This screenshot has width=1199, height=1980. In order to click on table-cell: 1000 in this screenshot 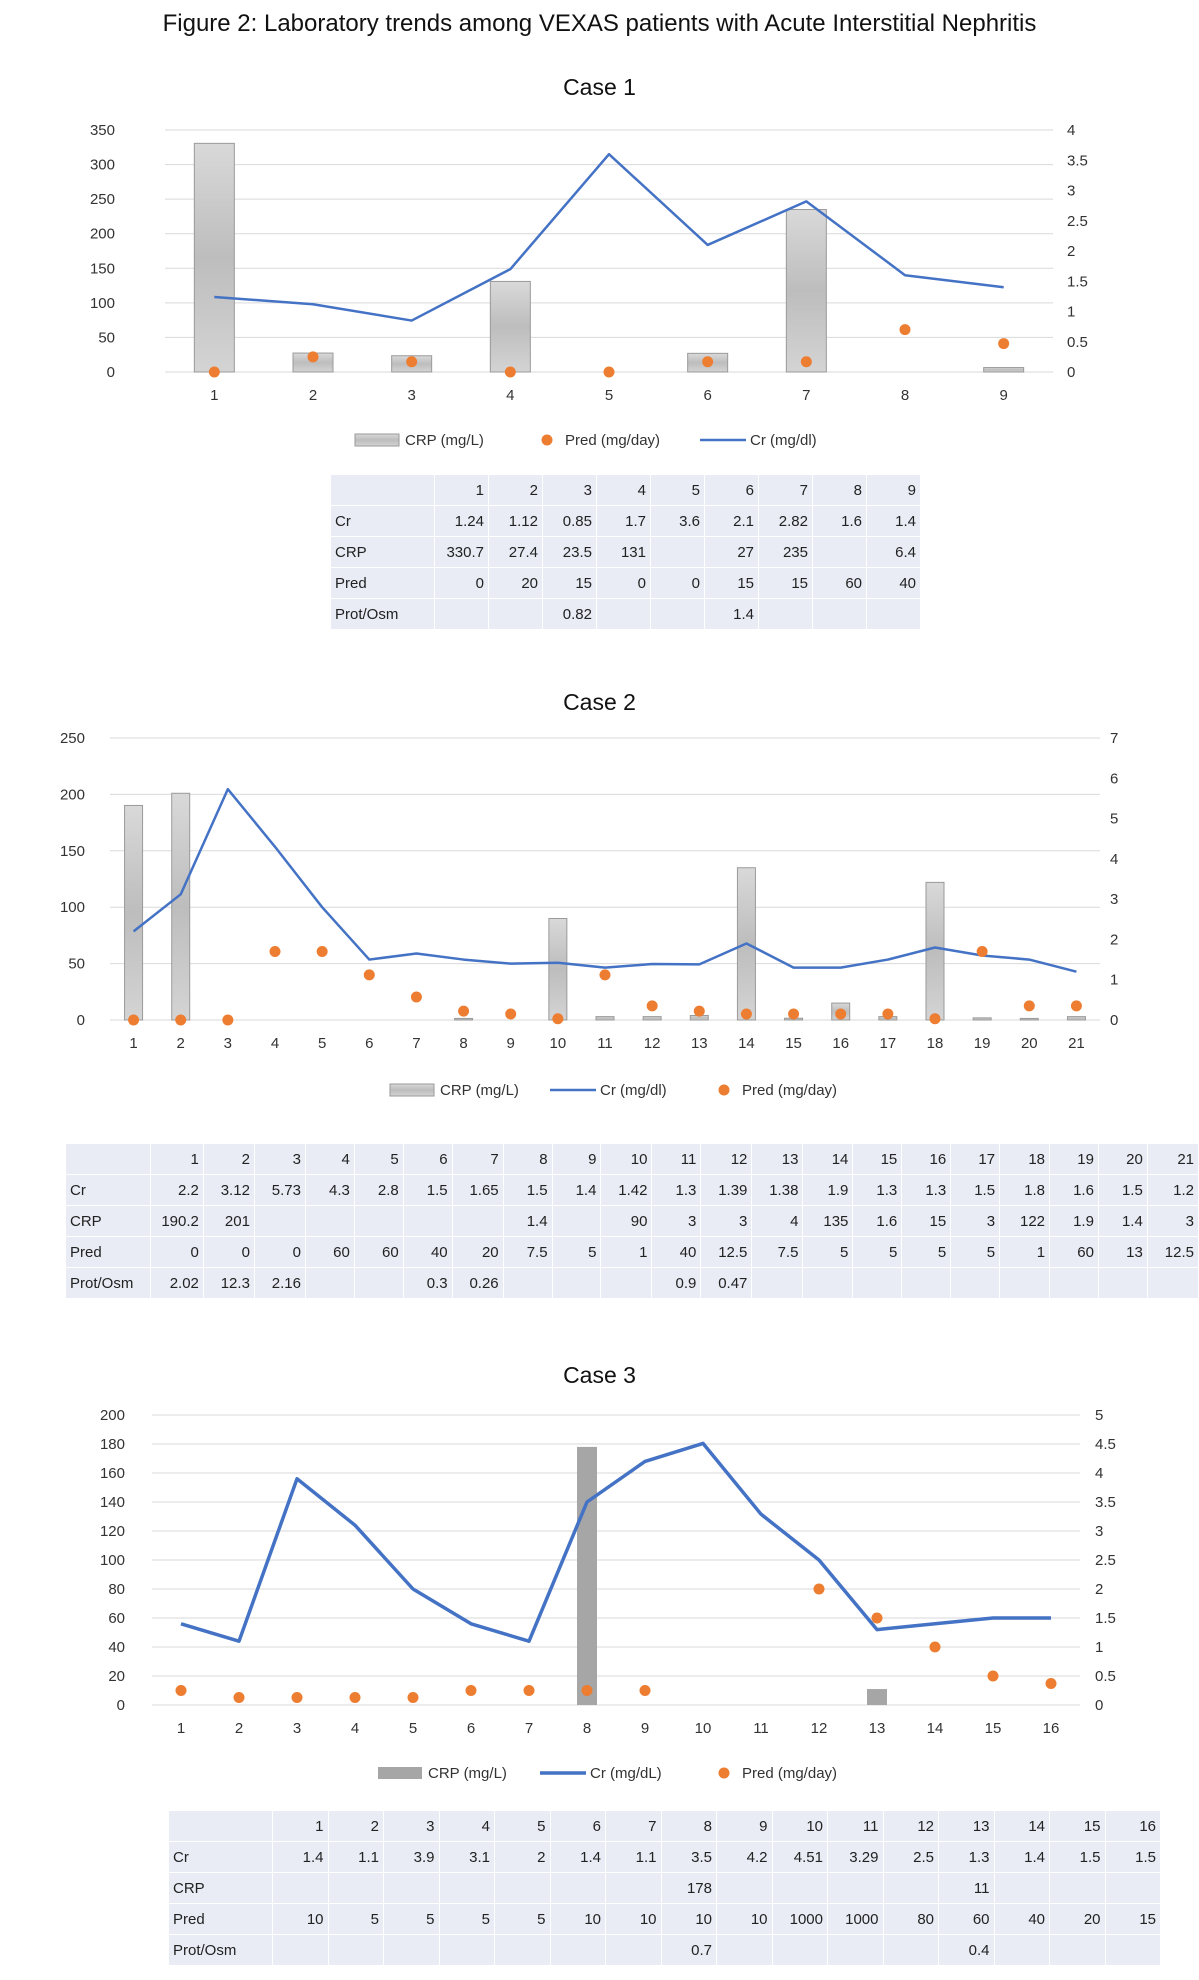, I will do `click(855, 1919)`.